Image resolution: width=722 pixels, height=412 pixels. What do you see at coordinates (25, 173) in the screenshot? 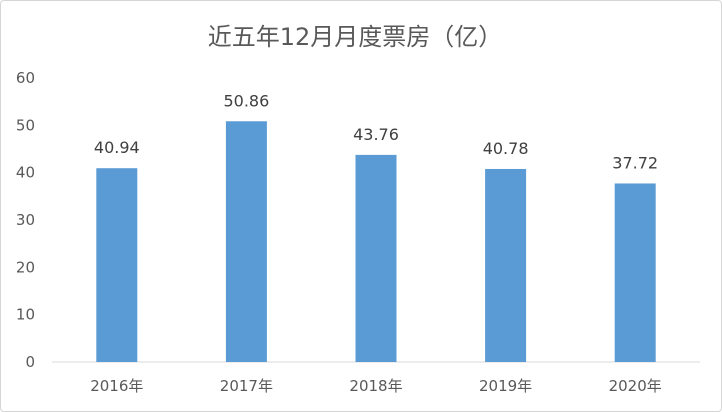
I see `y-tick-label: 40` at bounding box center [25, 173].